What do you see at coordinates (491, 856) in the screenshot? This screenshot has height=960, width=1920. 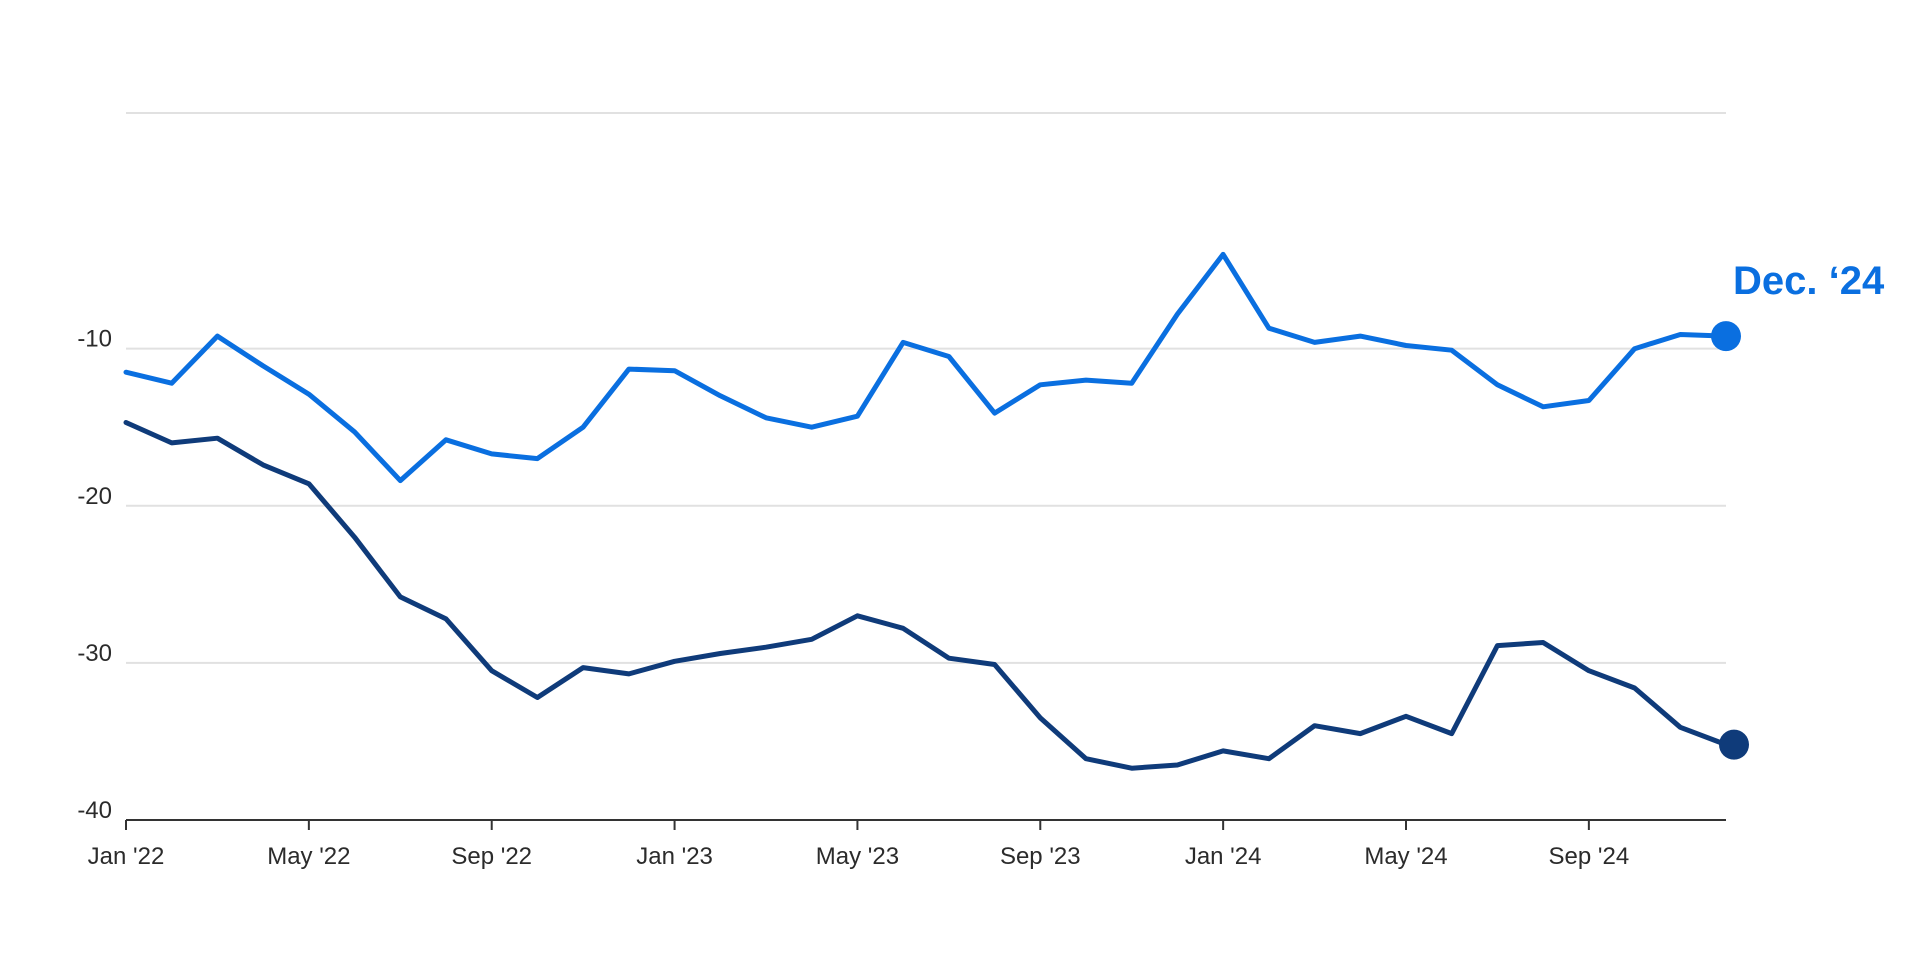 I see `x-tick-label: Sep '22` at bounding box center [491, 856].